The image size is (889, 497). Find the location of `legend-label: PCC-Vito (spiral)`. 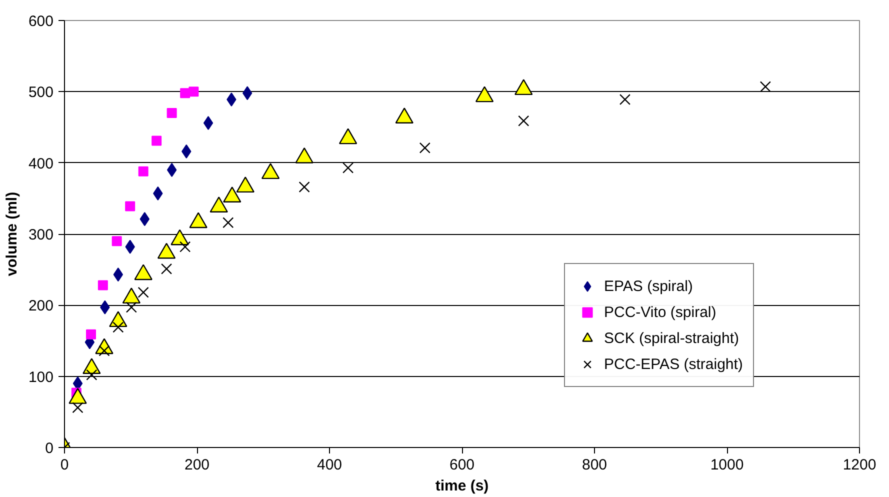

legend-label: PCC-Vito (spiral) is located at coordinates (660, 312).